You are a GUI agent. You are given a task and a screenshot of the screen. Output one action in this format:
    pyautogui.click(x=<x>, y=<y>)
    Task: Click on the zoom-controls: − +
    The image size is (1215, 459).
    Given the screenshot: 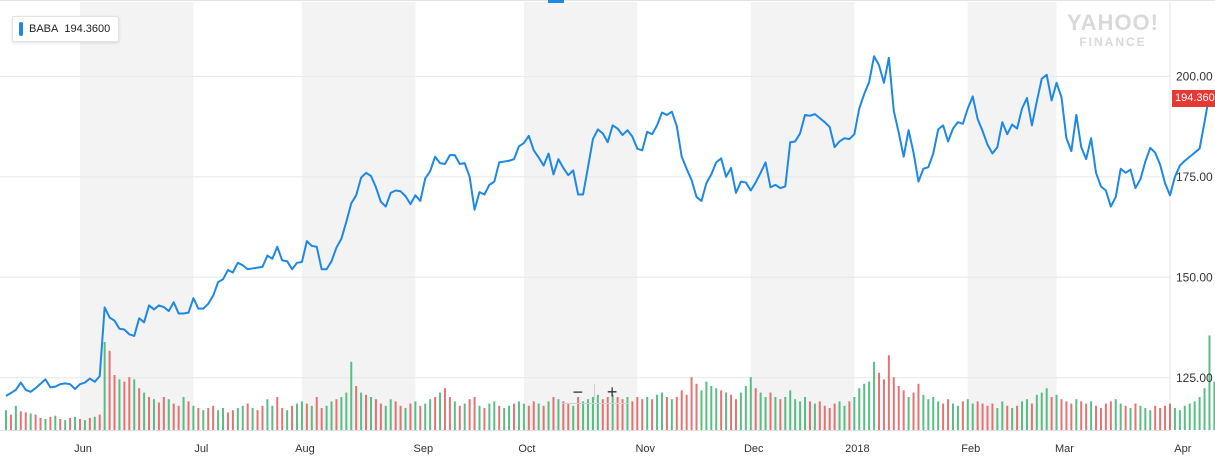 What is the action you would take?
    pyautogui.click(x=595, y=392)
    